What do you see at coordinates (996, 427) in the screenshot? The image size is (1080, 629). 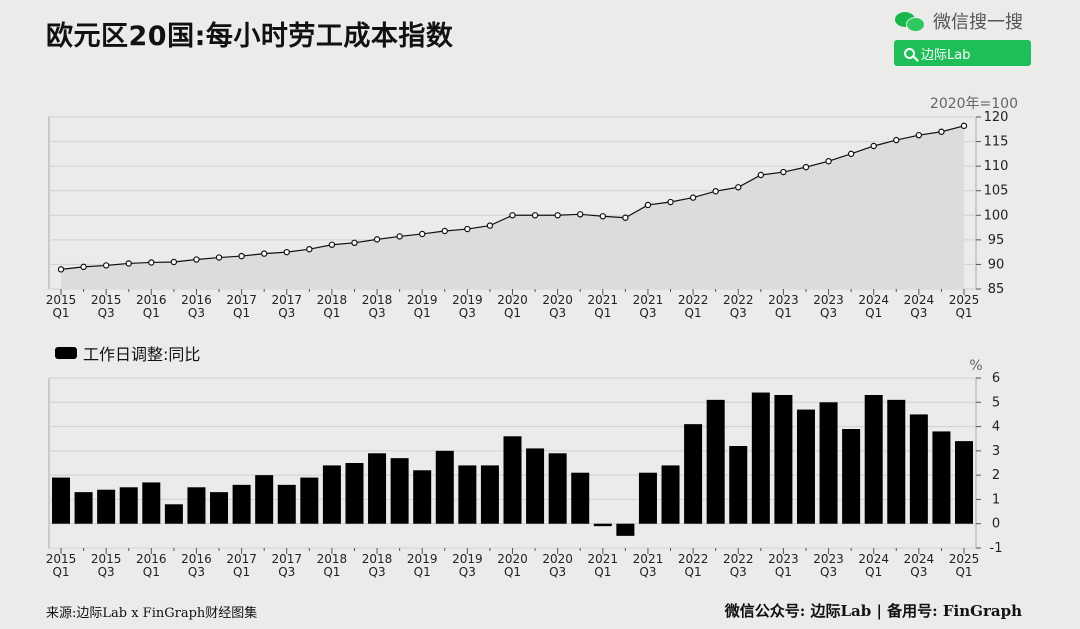 I see `y-tick-label: 4` at bounding box center [996, 427].